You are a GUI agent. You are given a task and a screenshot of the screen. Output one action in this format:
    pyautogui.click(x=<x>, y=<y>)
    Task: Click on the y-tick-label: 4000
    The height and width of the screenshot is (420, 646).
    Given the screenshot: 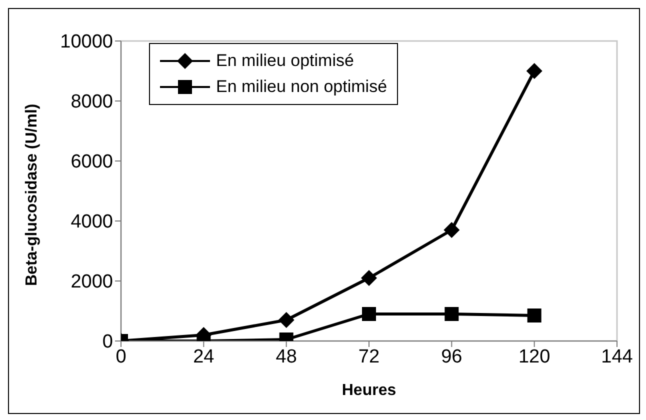 What is the action you would take?
    pyautogui.click(x=91, y=222)
    